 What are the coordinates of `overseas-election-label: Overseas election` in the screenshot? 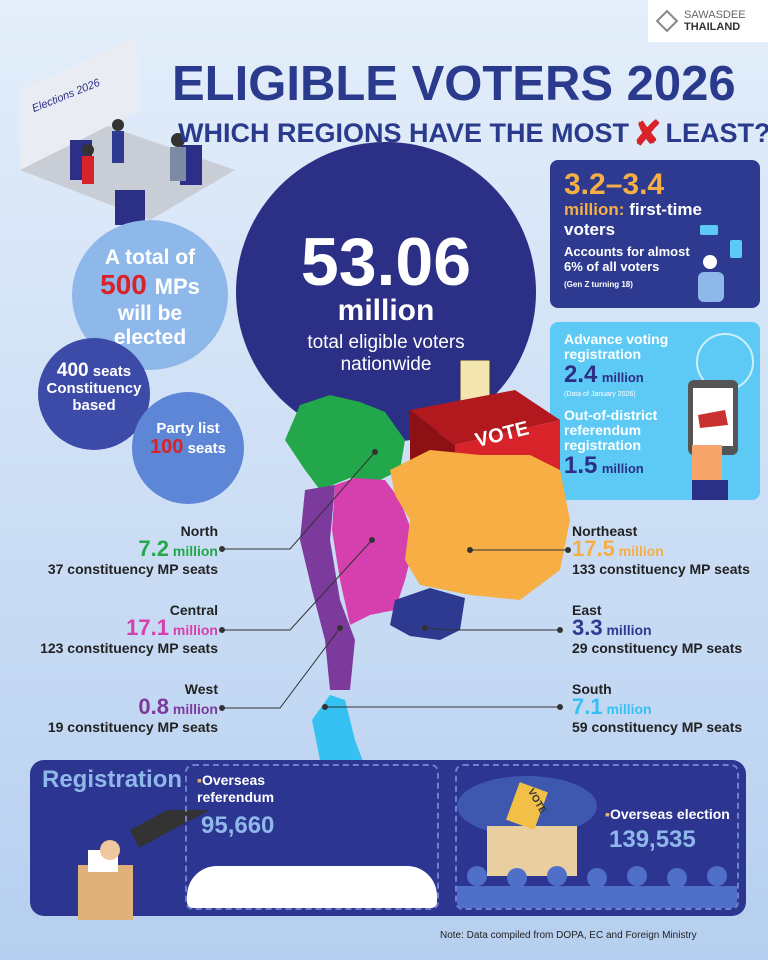 It's located at (669, 814).